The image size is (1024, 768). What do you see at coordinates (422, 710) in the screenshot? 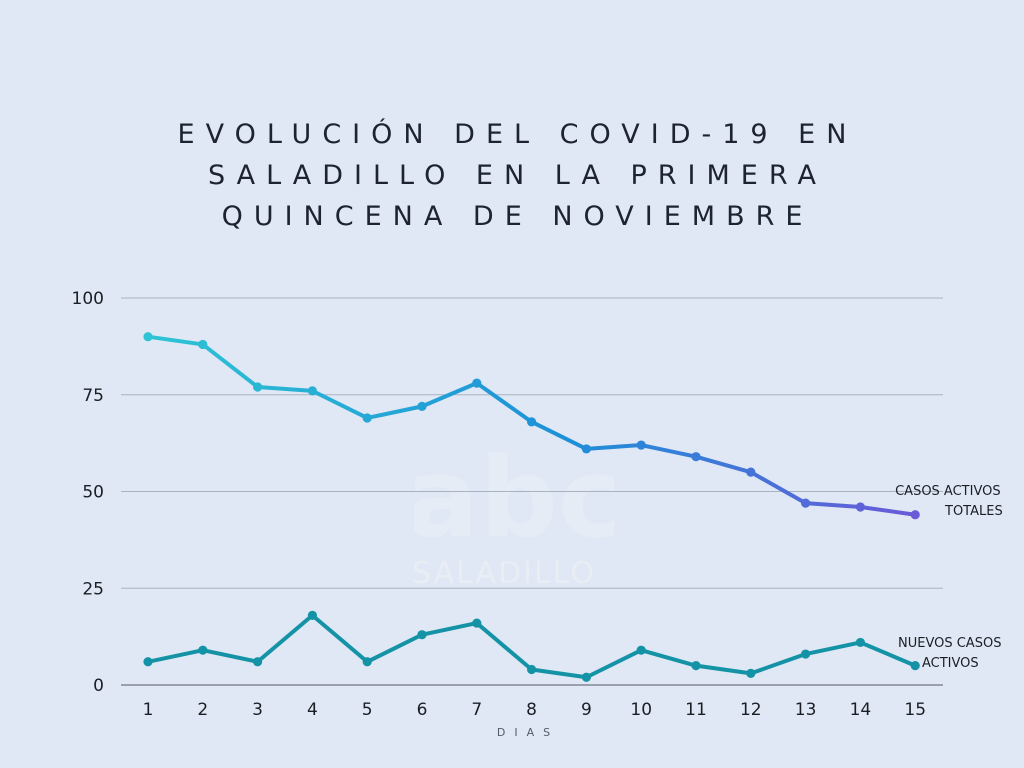
I see `x-tick-label: 6` at bounding box center [422, 710].